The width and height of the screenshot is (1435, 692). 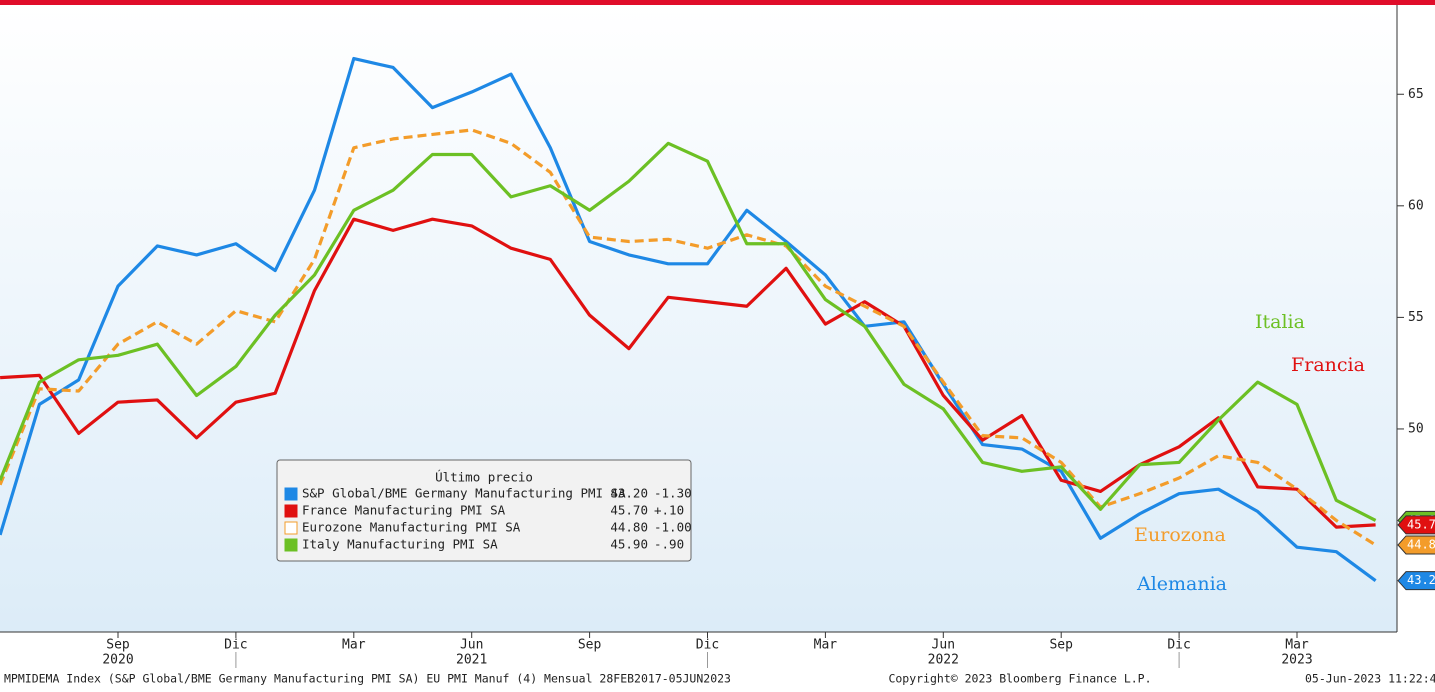 What do you see at coordinates (717, 2) in the screenshot?
I see `top-bar` at bounding box center [717, 2].